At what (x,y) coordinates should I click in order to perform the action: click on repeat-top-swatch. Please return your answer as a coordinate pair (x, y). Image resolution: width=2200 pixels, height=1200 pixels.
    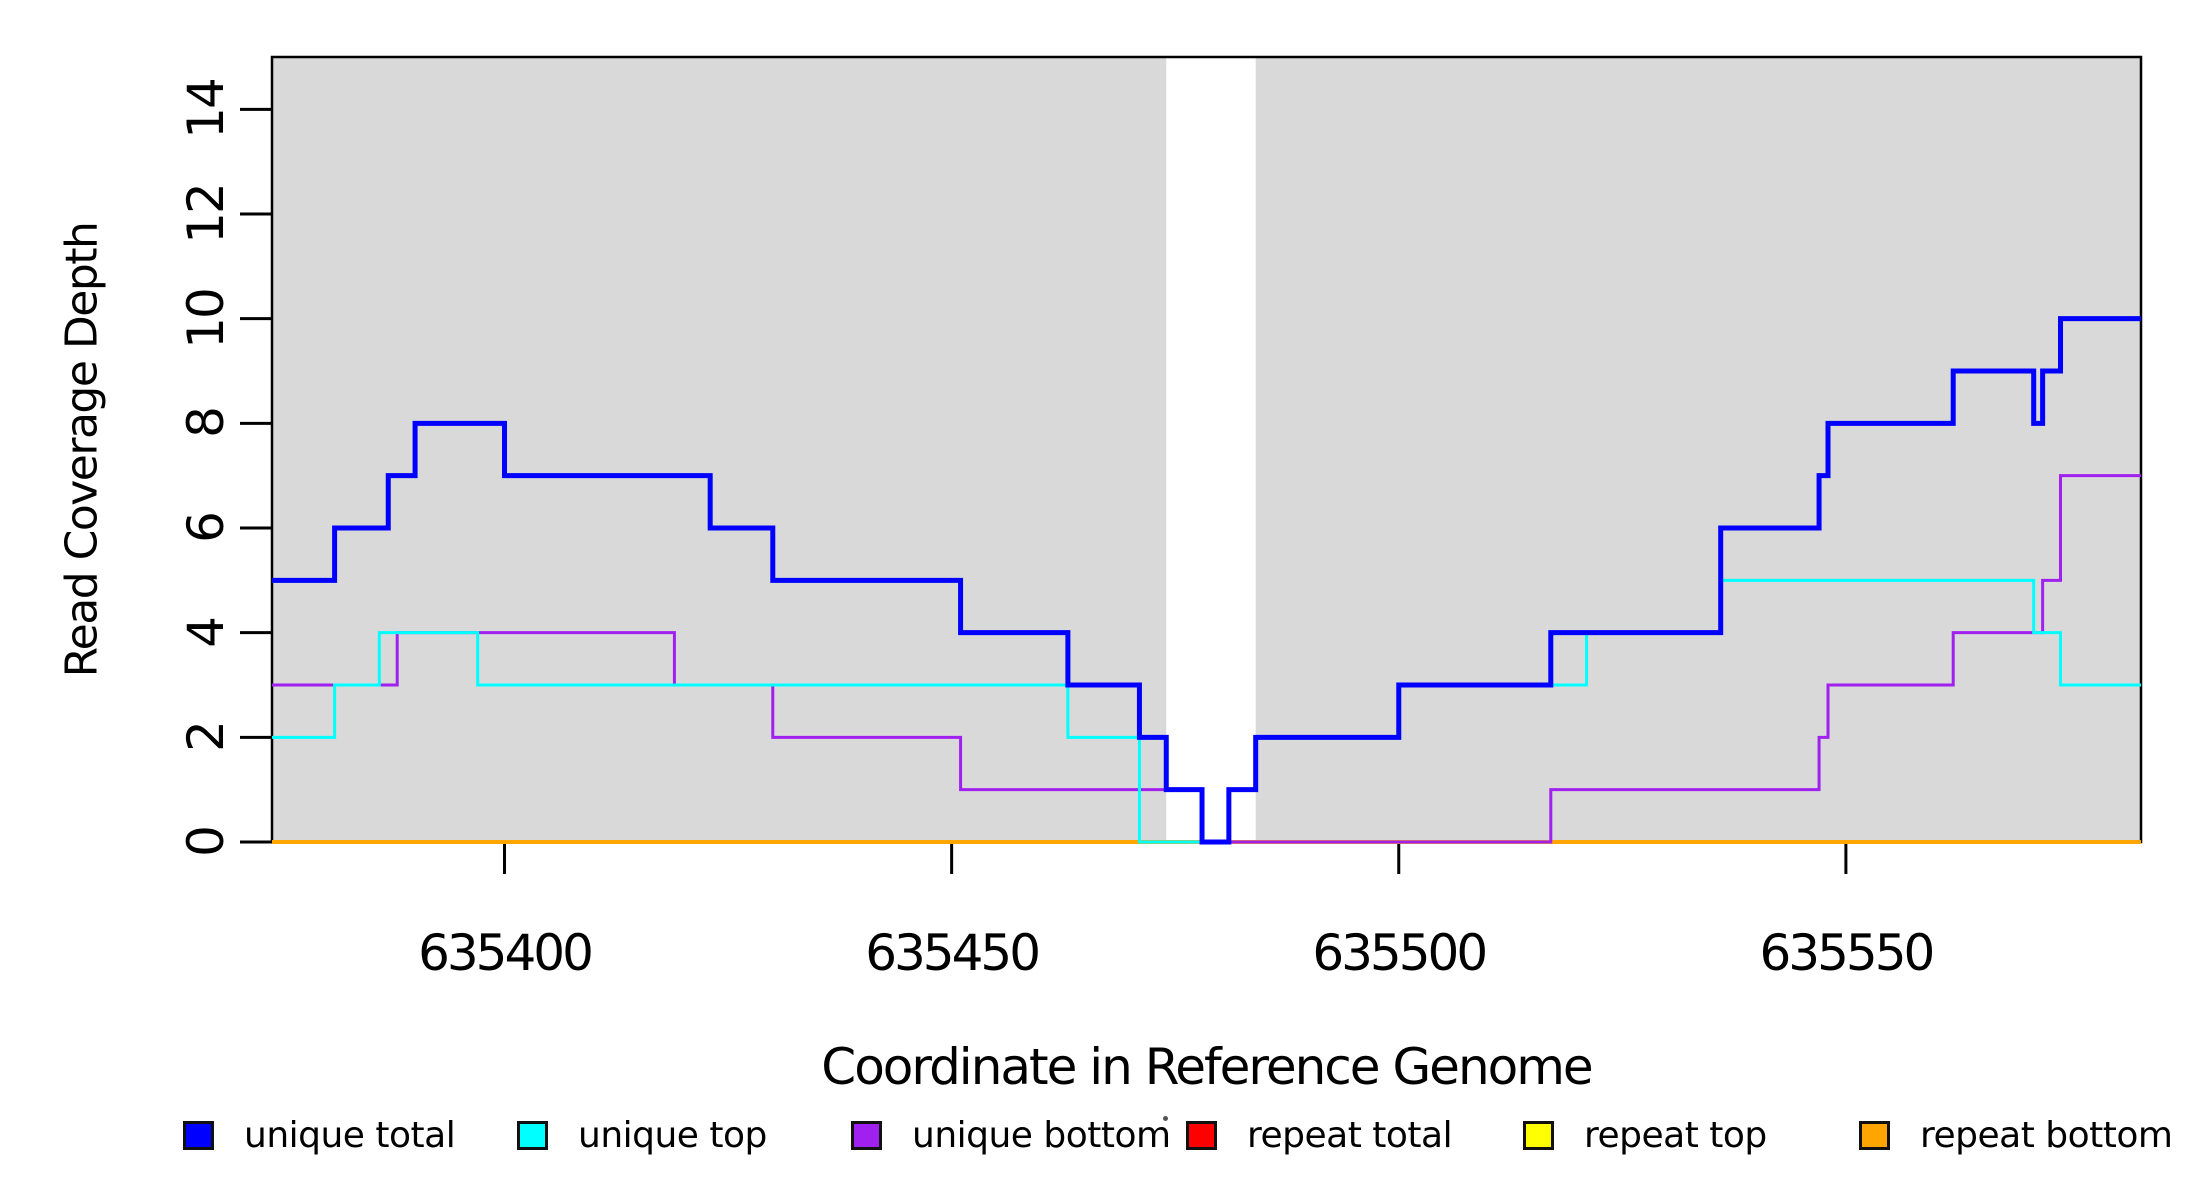
    Looking at the image, I should click on (1538, 1135).